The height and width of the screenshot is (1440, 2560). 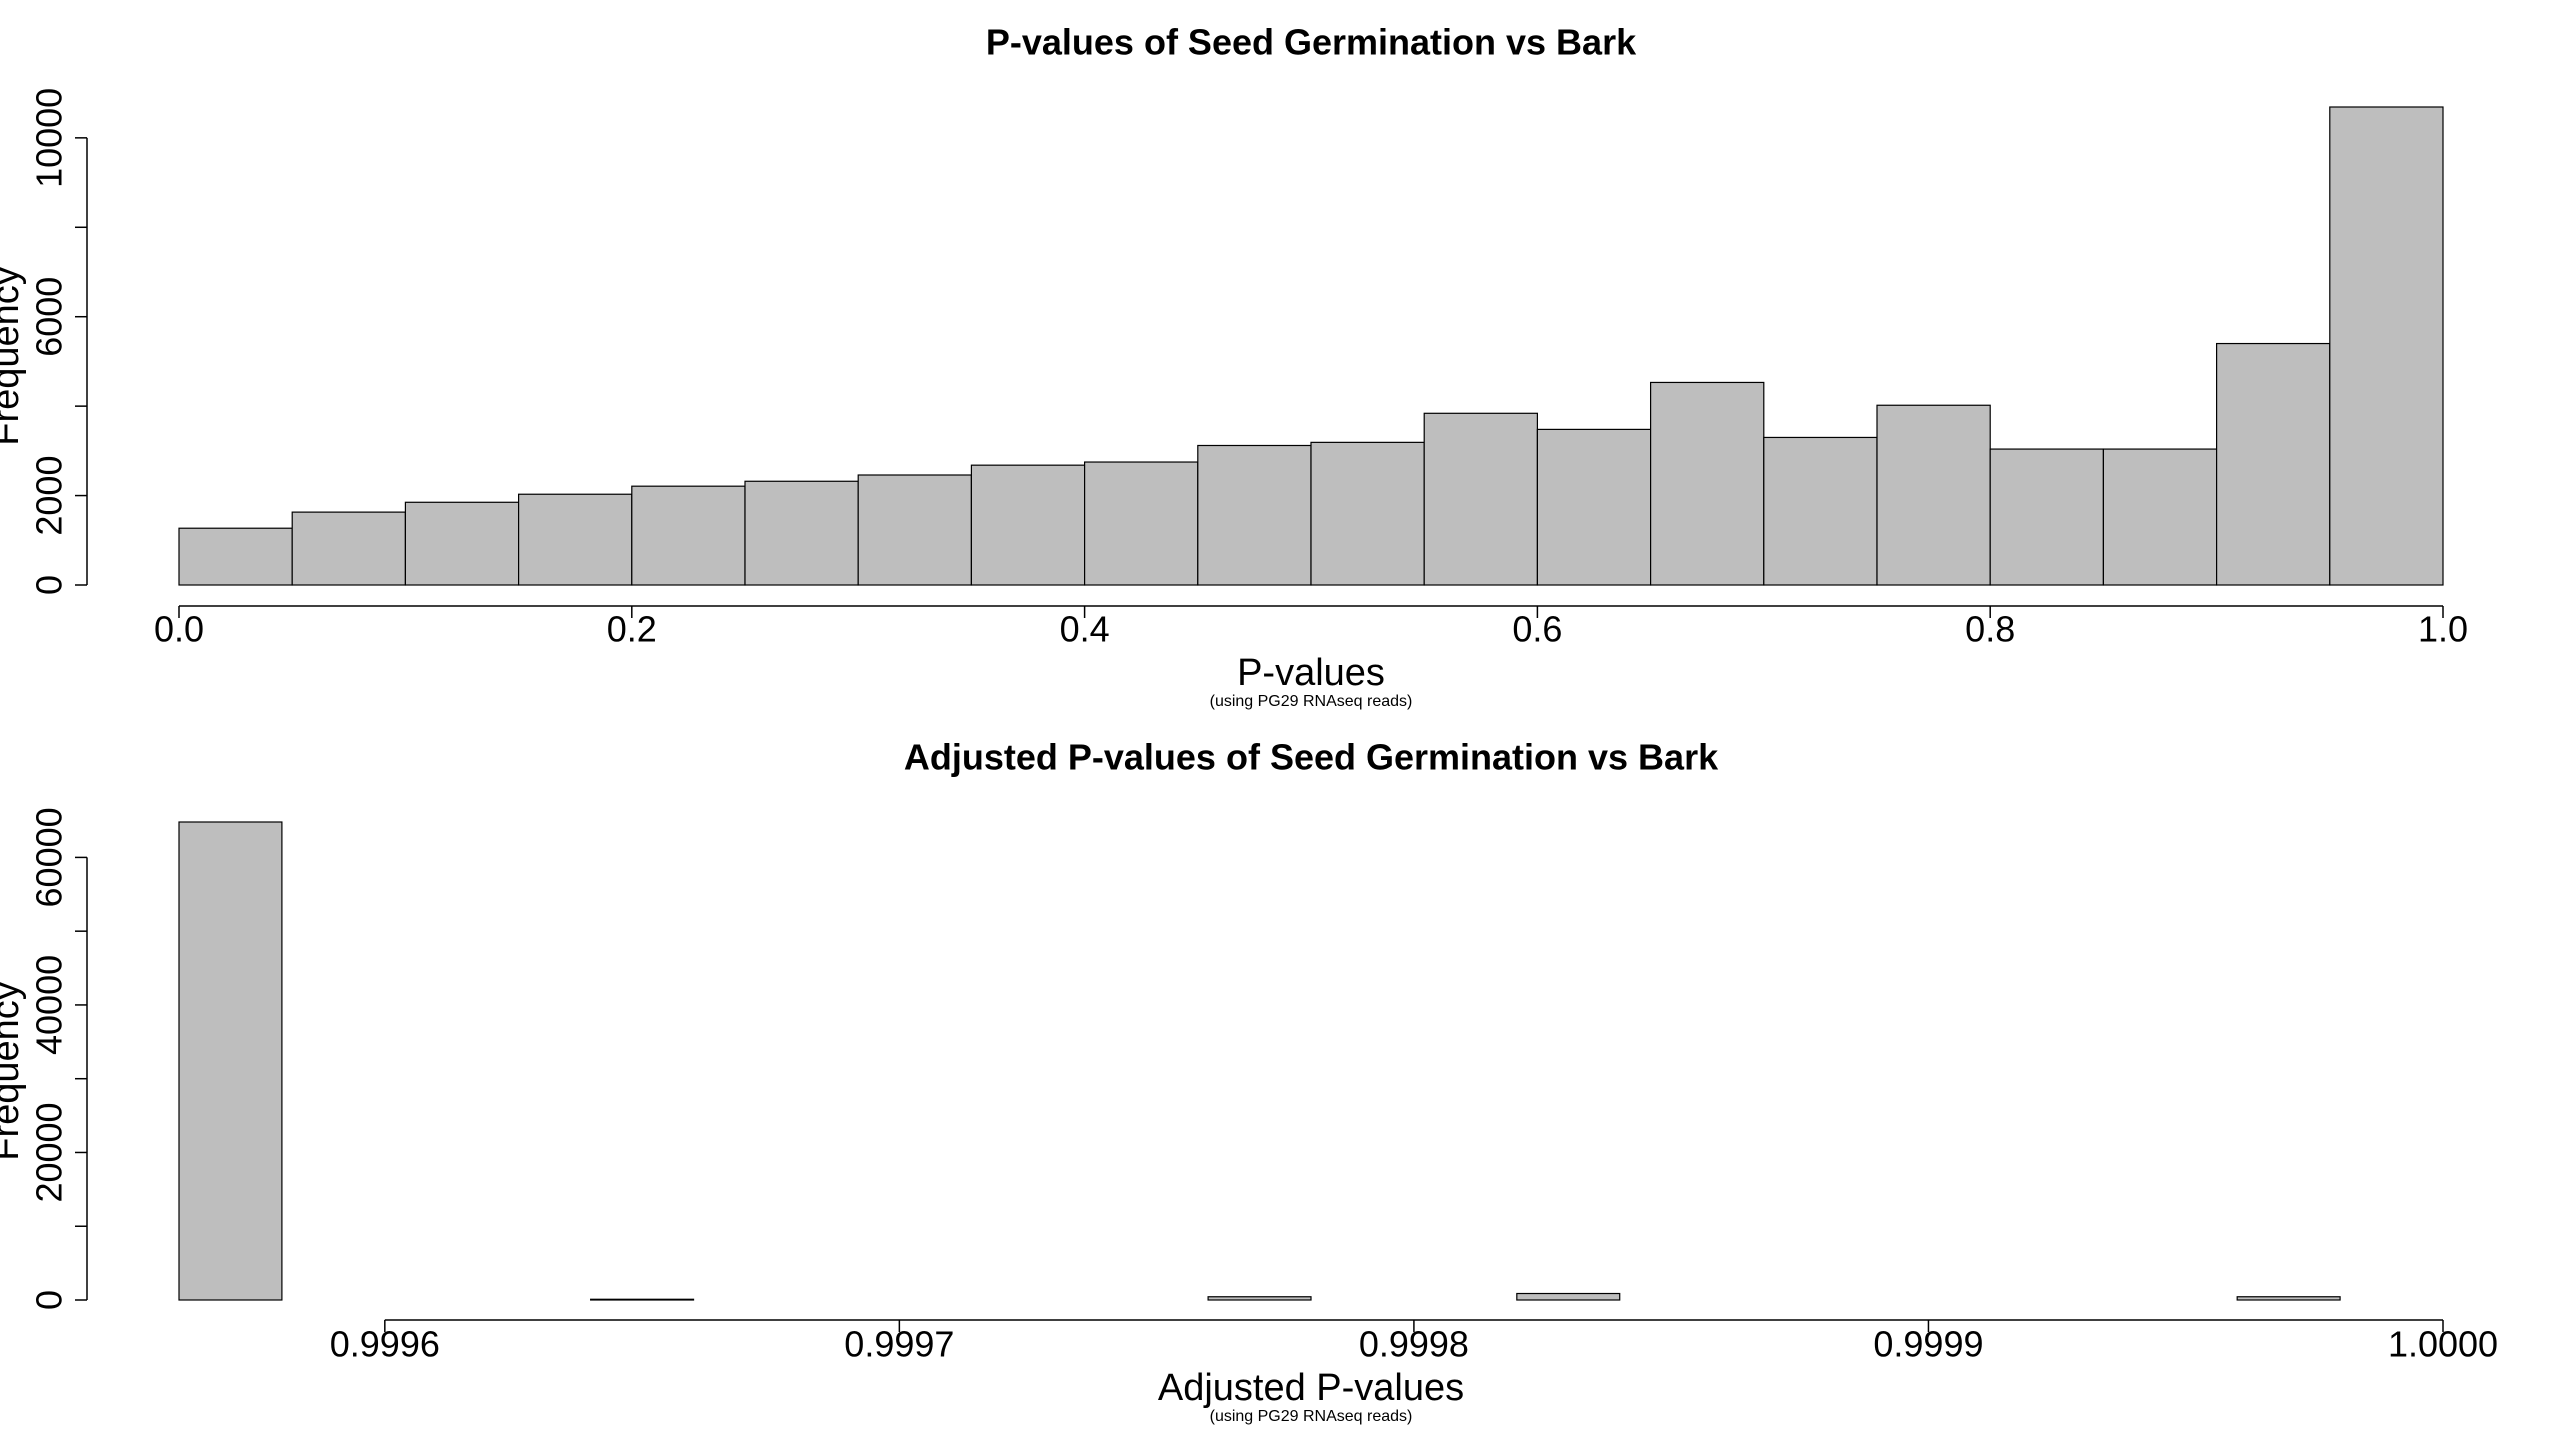 I want to click on y-tick-label: 10000, so click(x=49, y=138).